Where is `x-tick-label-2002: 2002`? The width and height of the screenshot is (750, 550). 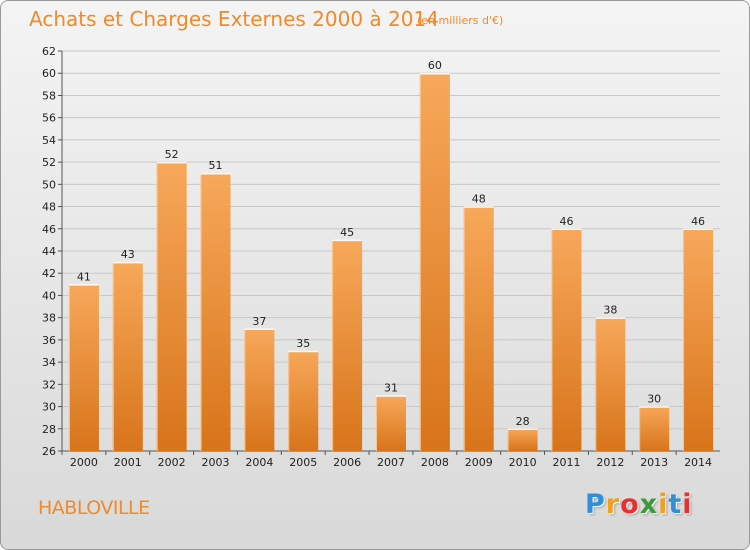
x-tick-label-2002: 2002 is located at coordinates (172, 462).